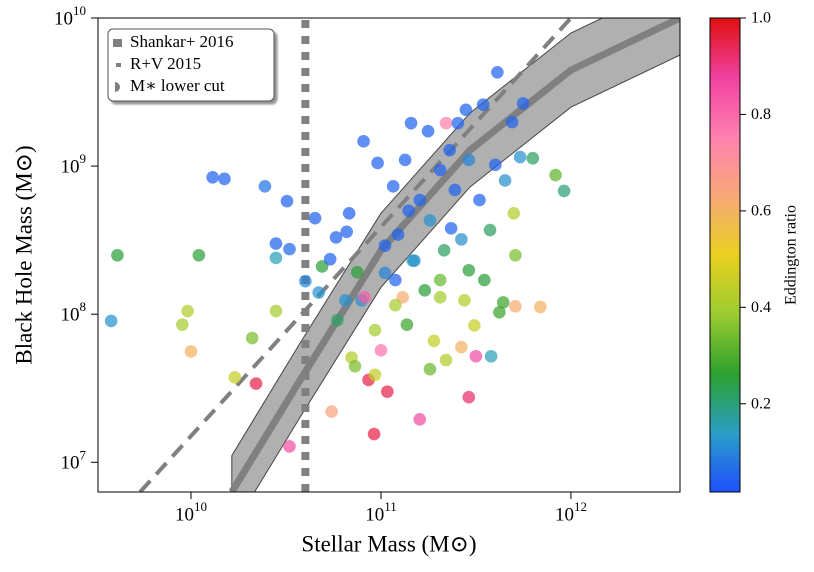  Describe the element at coordinates (182, 41) in the screenshot. I see `legend-label: Shankar+ 2016` at that location.